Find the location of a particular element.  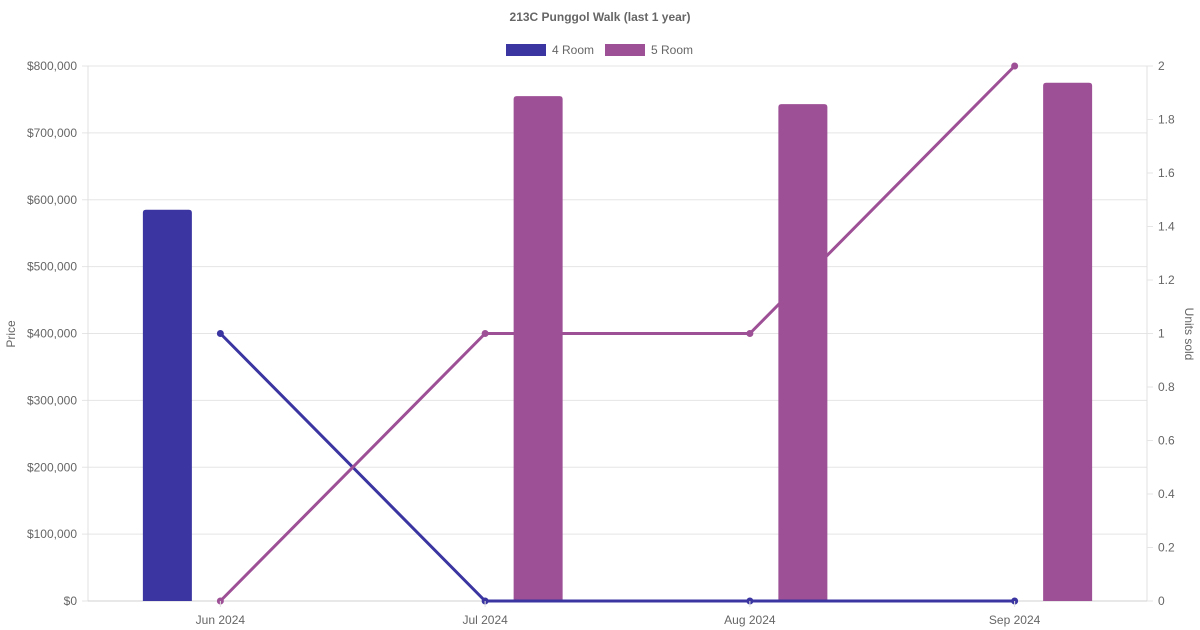

y-right-tick-label: 1.4 is located at coordinates (1166, 227).